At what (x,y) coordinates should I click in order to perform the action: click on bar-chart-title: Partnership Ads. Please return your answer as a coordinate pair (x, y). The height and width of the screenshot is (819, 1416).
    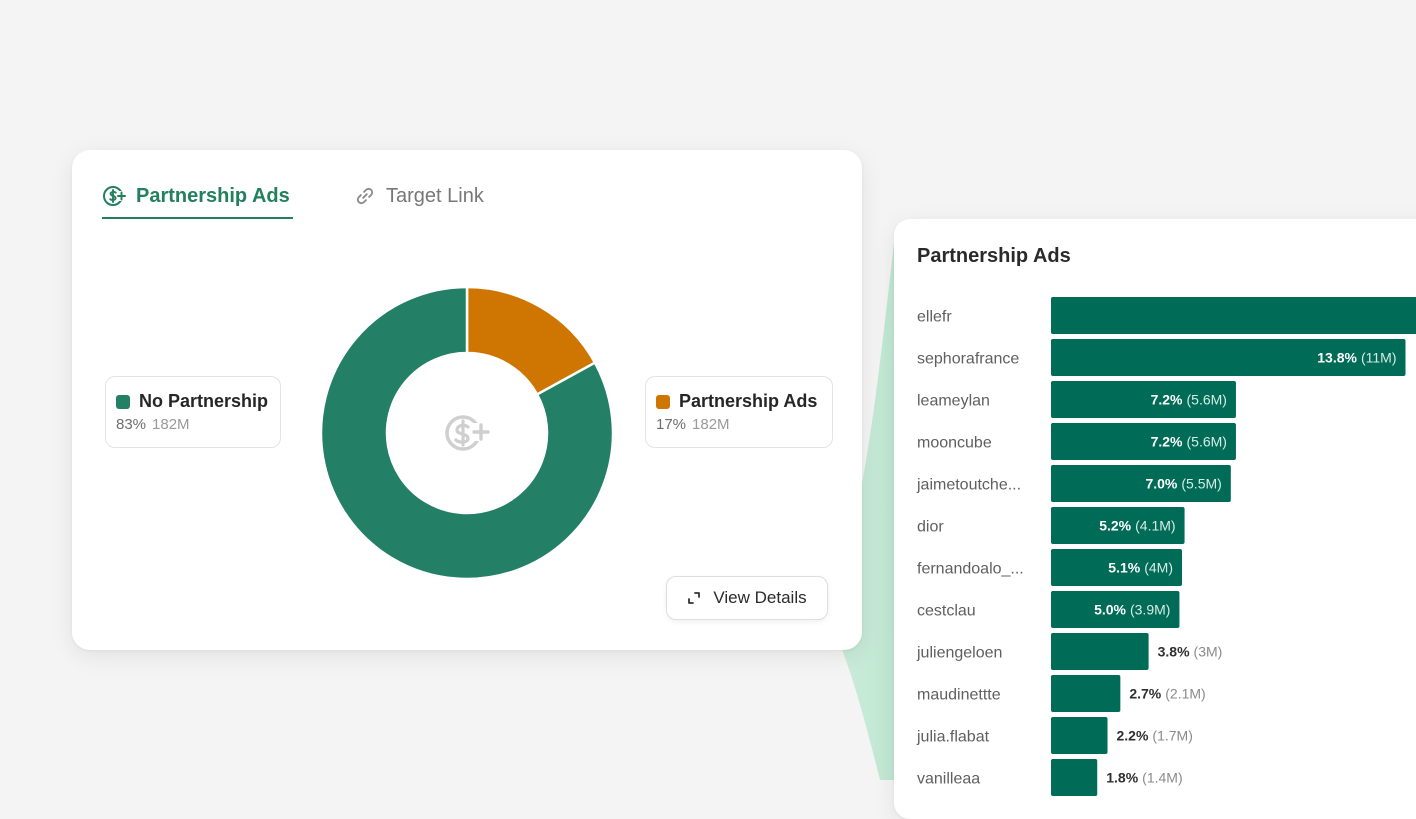
    Looking at the image, I should click on (994, 256).